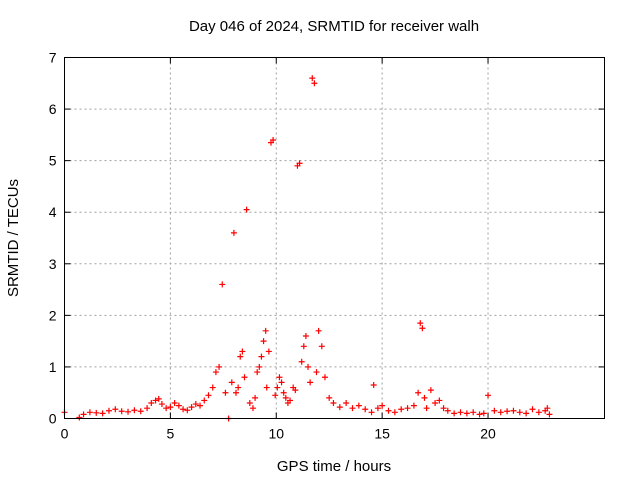 The height and width of the screenshot is (480, 640). I want to click on x-tick-label: 5, so click(170, 434).